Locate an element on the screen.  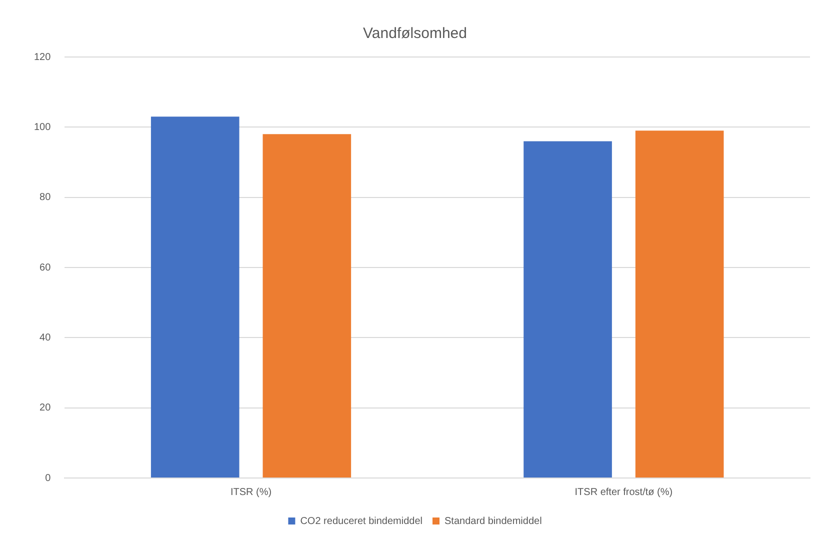
y-tick-label: 0 is located at coordinates (48, 478).